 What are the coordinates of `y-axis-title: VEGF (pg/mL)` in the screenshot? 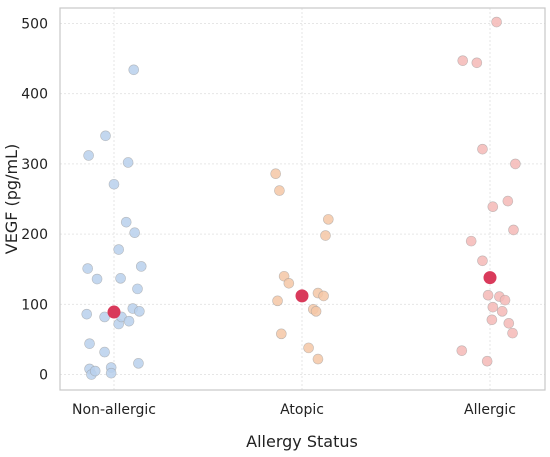 It's located at (11, 199).